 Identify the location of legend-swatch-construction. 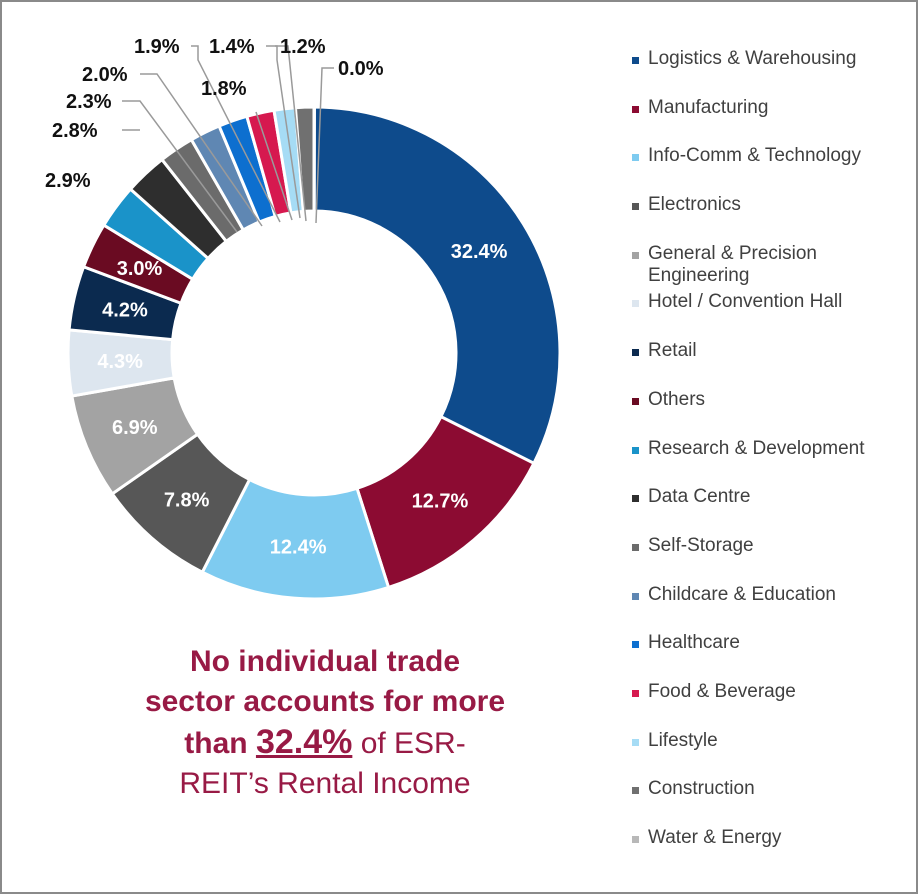
(635, 791).